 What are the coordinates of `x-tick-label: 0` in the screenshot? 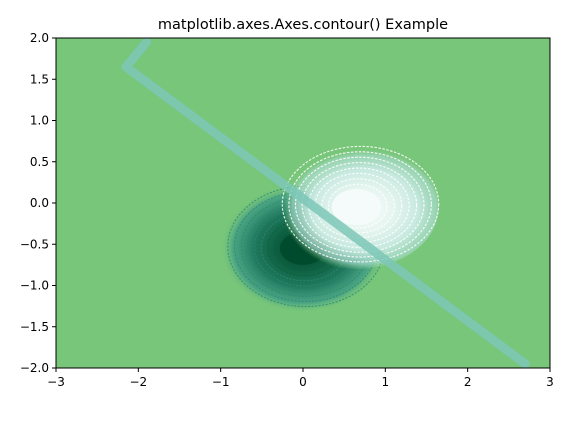 It's located at (303, 382).